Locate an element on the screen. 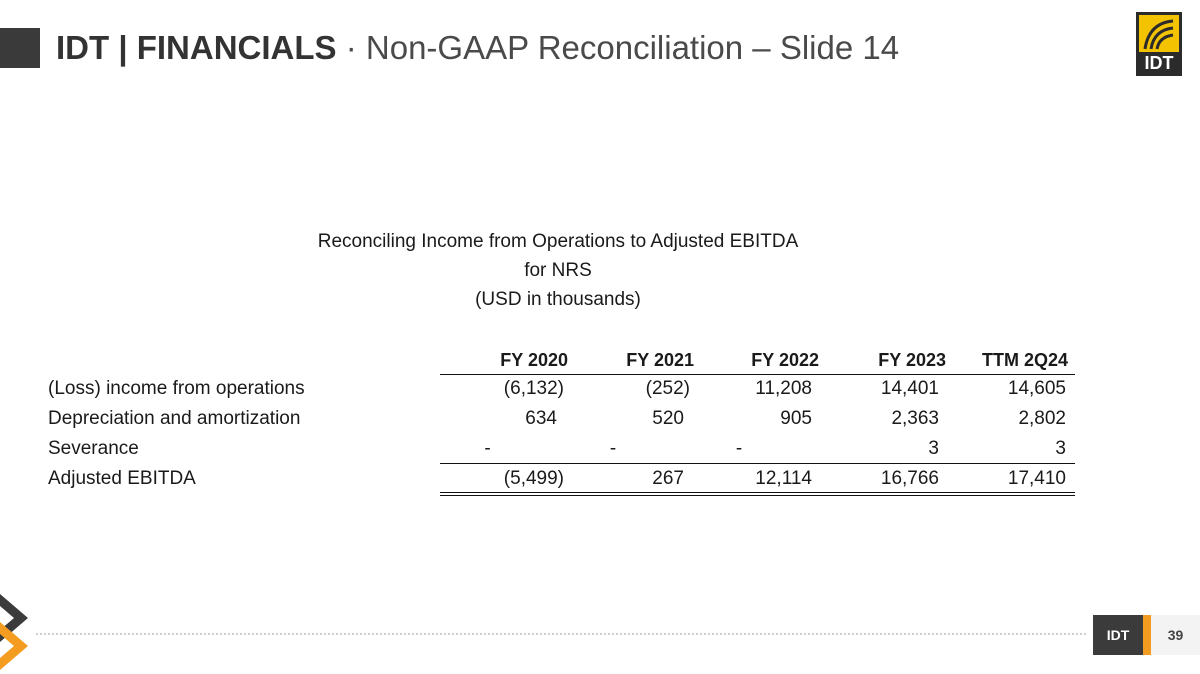 This screenshot has height=674, width=1200. table-cell: 2,363 is located at coordinates (915, 418).